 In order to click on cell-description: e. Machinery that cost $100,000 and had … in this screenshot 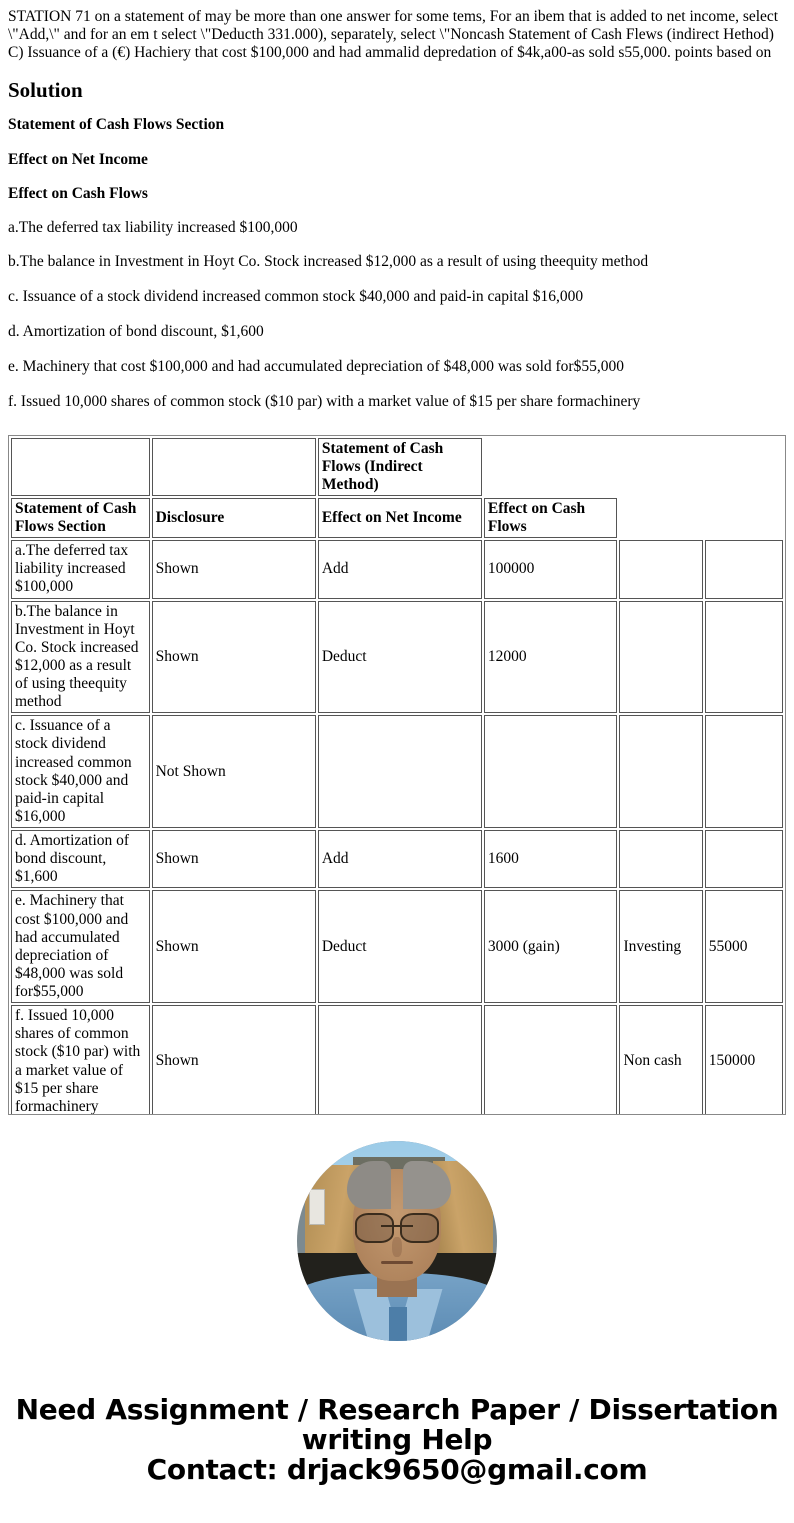, I will do `click(80, 947)`.